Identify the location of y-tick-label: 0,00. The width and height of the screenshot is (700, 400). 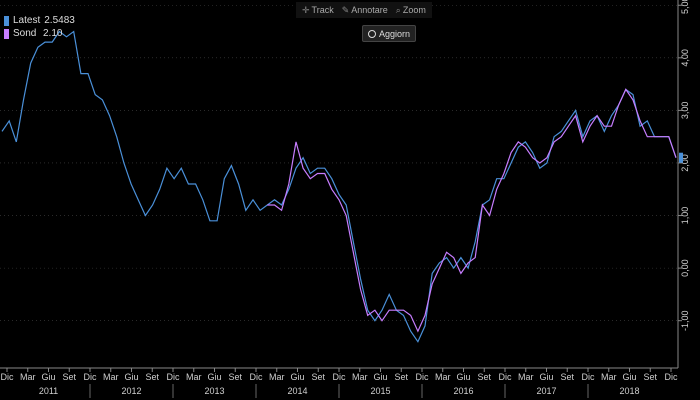
(685, 268).